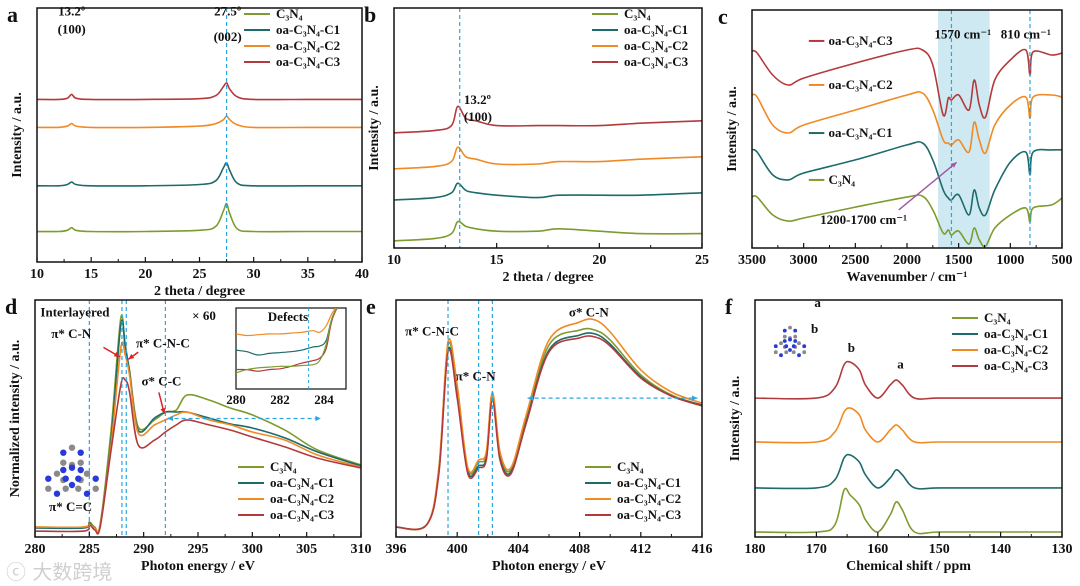 The image size is (1080, 586). Describe the element at coordinates (908, 511) in the screenshot. I see `series-line-c3n4` at that location.